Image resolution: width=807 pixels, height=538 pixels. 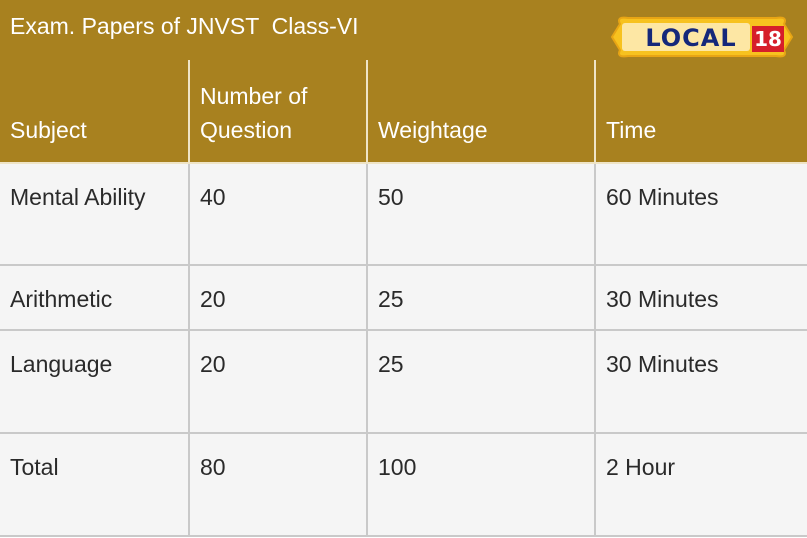 What do you see at coordinates (278, 112) in the screenshot?
I see `header-number-of-question: Number of Question` at bounding box center [278, 112].